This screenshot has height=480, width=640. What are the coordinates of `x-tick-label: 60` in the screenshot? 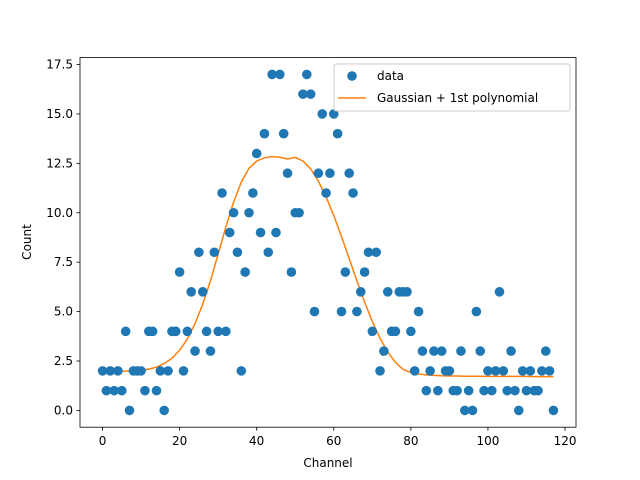 It's located at (333, 441).